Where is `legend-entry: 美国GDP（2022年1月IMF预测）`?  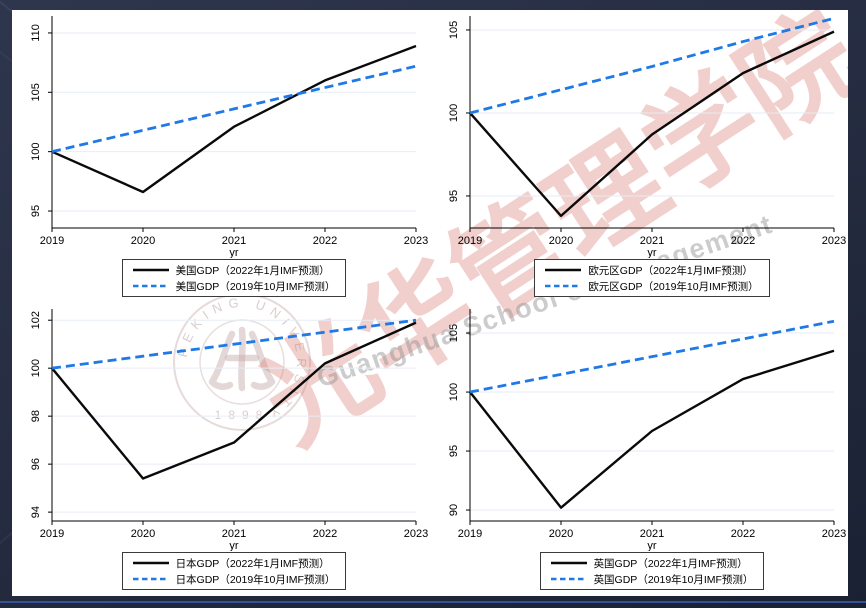 legend-entry: 美国GDP（2022年1月IMF预测） is located at coordinates (234, 270).